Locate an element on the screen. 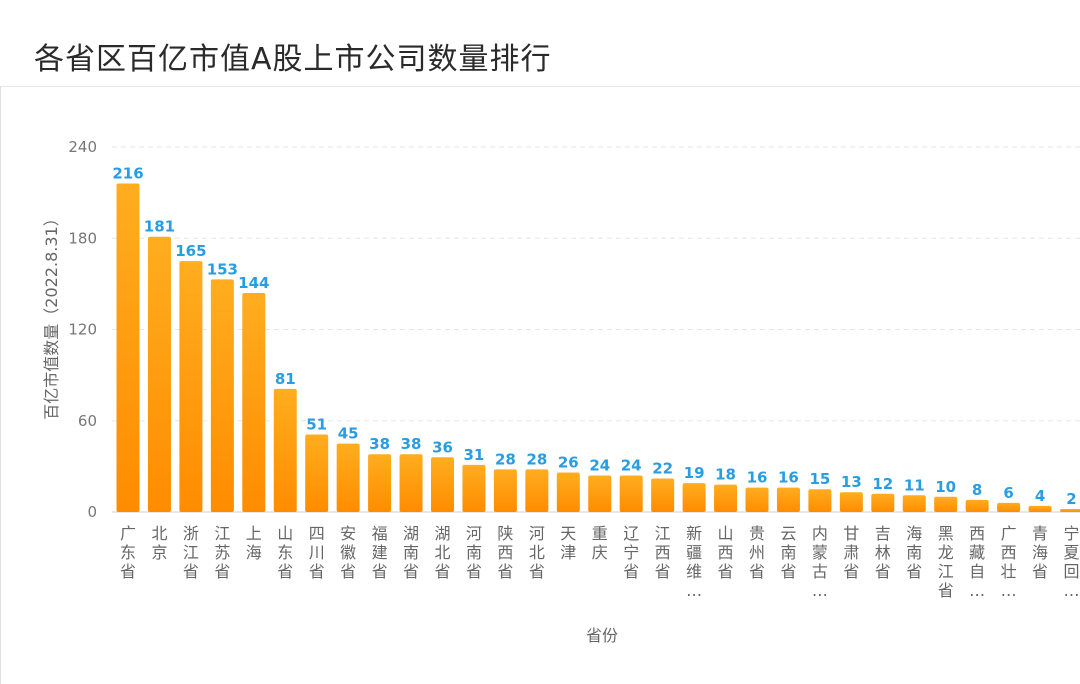 This screenshot has width=1080, height=684. x-tick-label: 海南省 is located at coordinates (914, 552).